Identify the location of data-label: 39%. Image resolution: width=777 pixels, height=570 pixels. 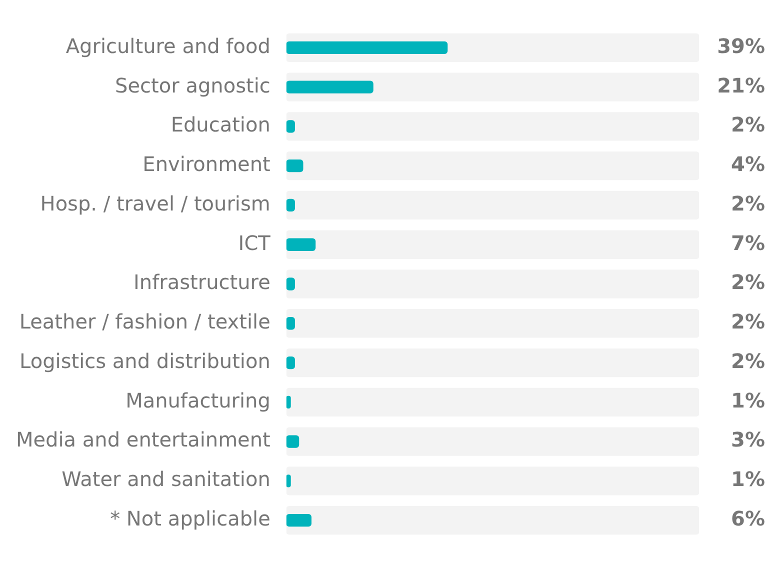
(741, 46).